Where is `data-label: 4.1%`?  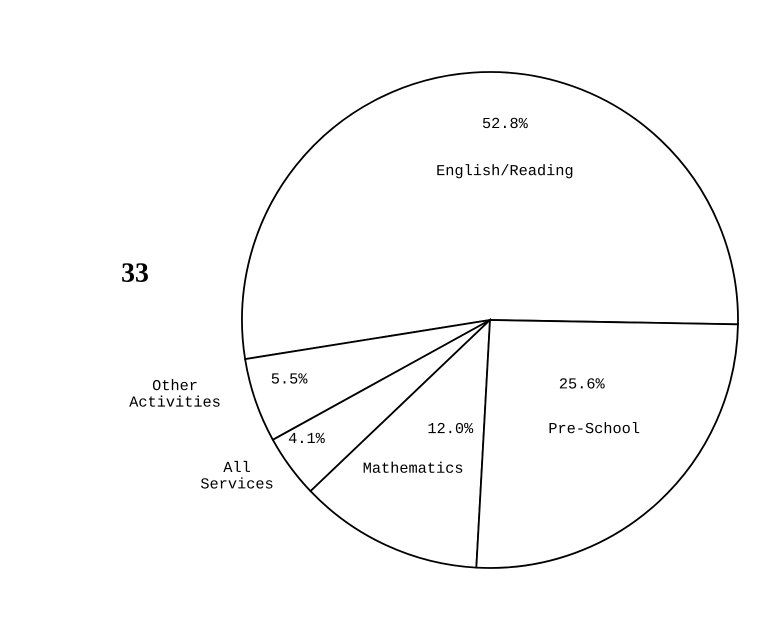
data-label: 4.1% is located at coordinates (306, 438).